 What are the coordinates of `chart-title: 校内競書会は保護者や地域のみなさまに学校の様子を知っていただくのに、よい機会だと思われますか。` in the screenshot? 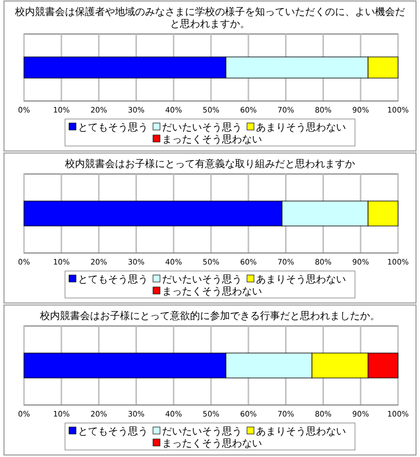 It's located at (209, 18).